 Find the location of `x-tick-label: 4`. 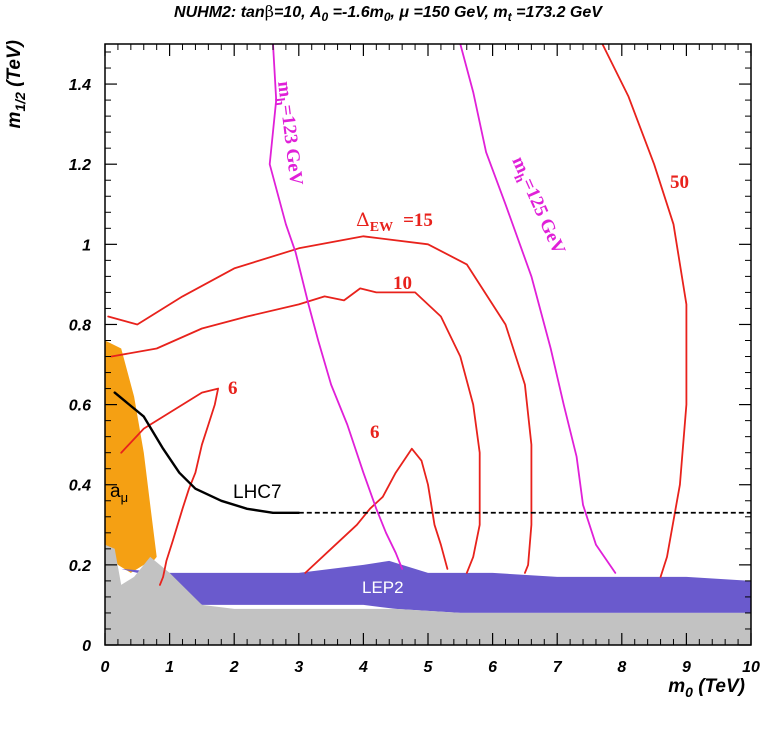

x-tick-label: 4 is located at coordinates (363, 667).